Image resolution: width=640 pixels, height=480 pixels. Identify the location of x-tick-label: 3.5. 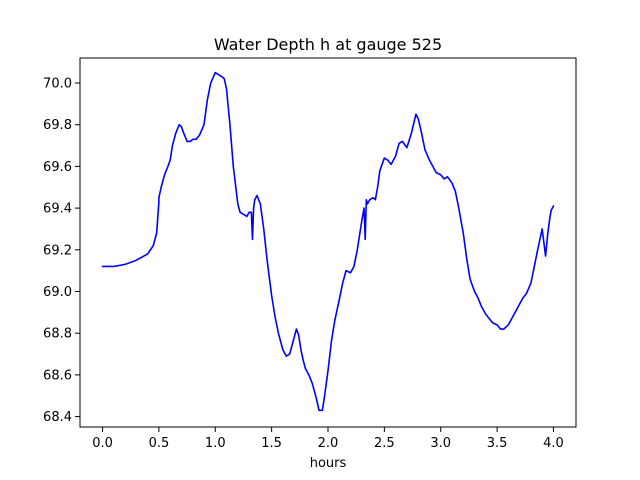
(497, 443).